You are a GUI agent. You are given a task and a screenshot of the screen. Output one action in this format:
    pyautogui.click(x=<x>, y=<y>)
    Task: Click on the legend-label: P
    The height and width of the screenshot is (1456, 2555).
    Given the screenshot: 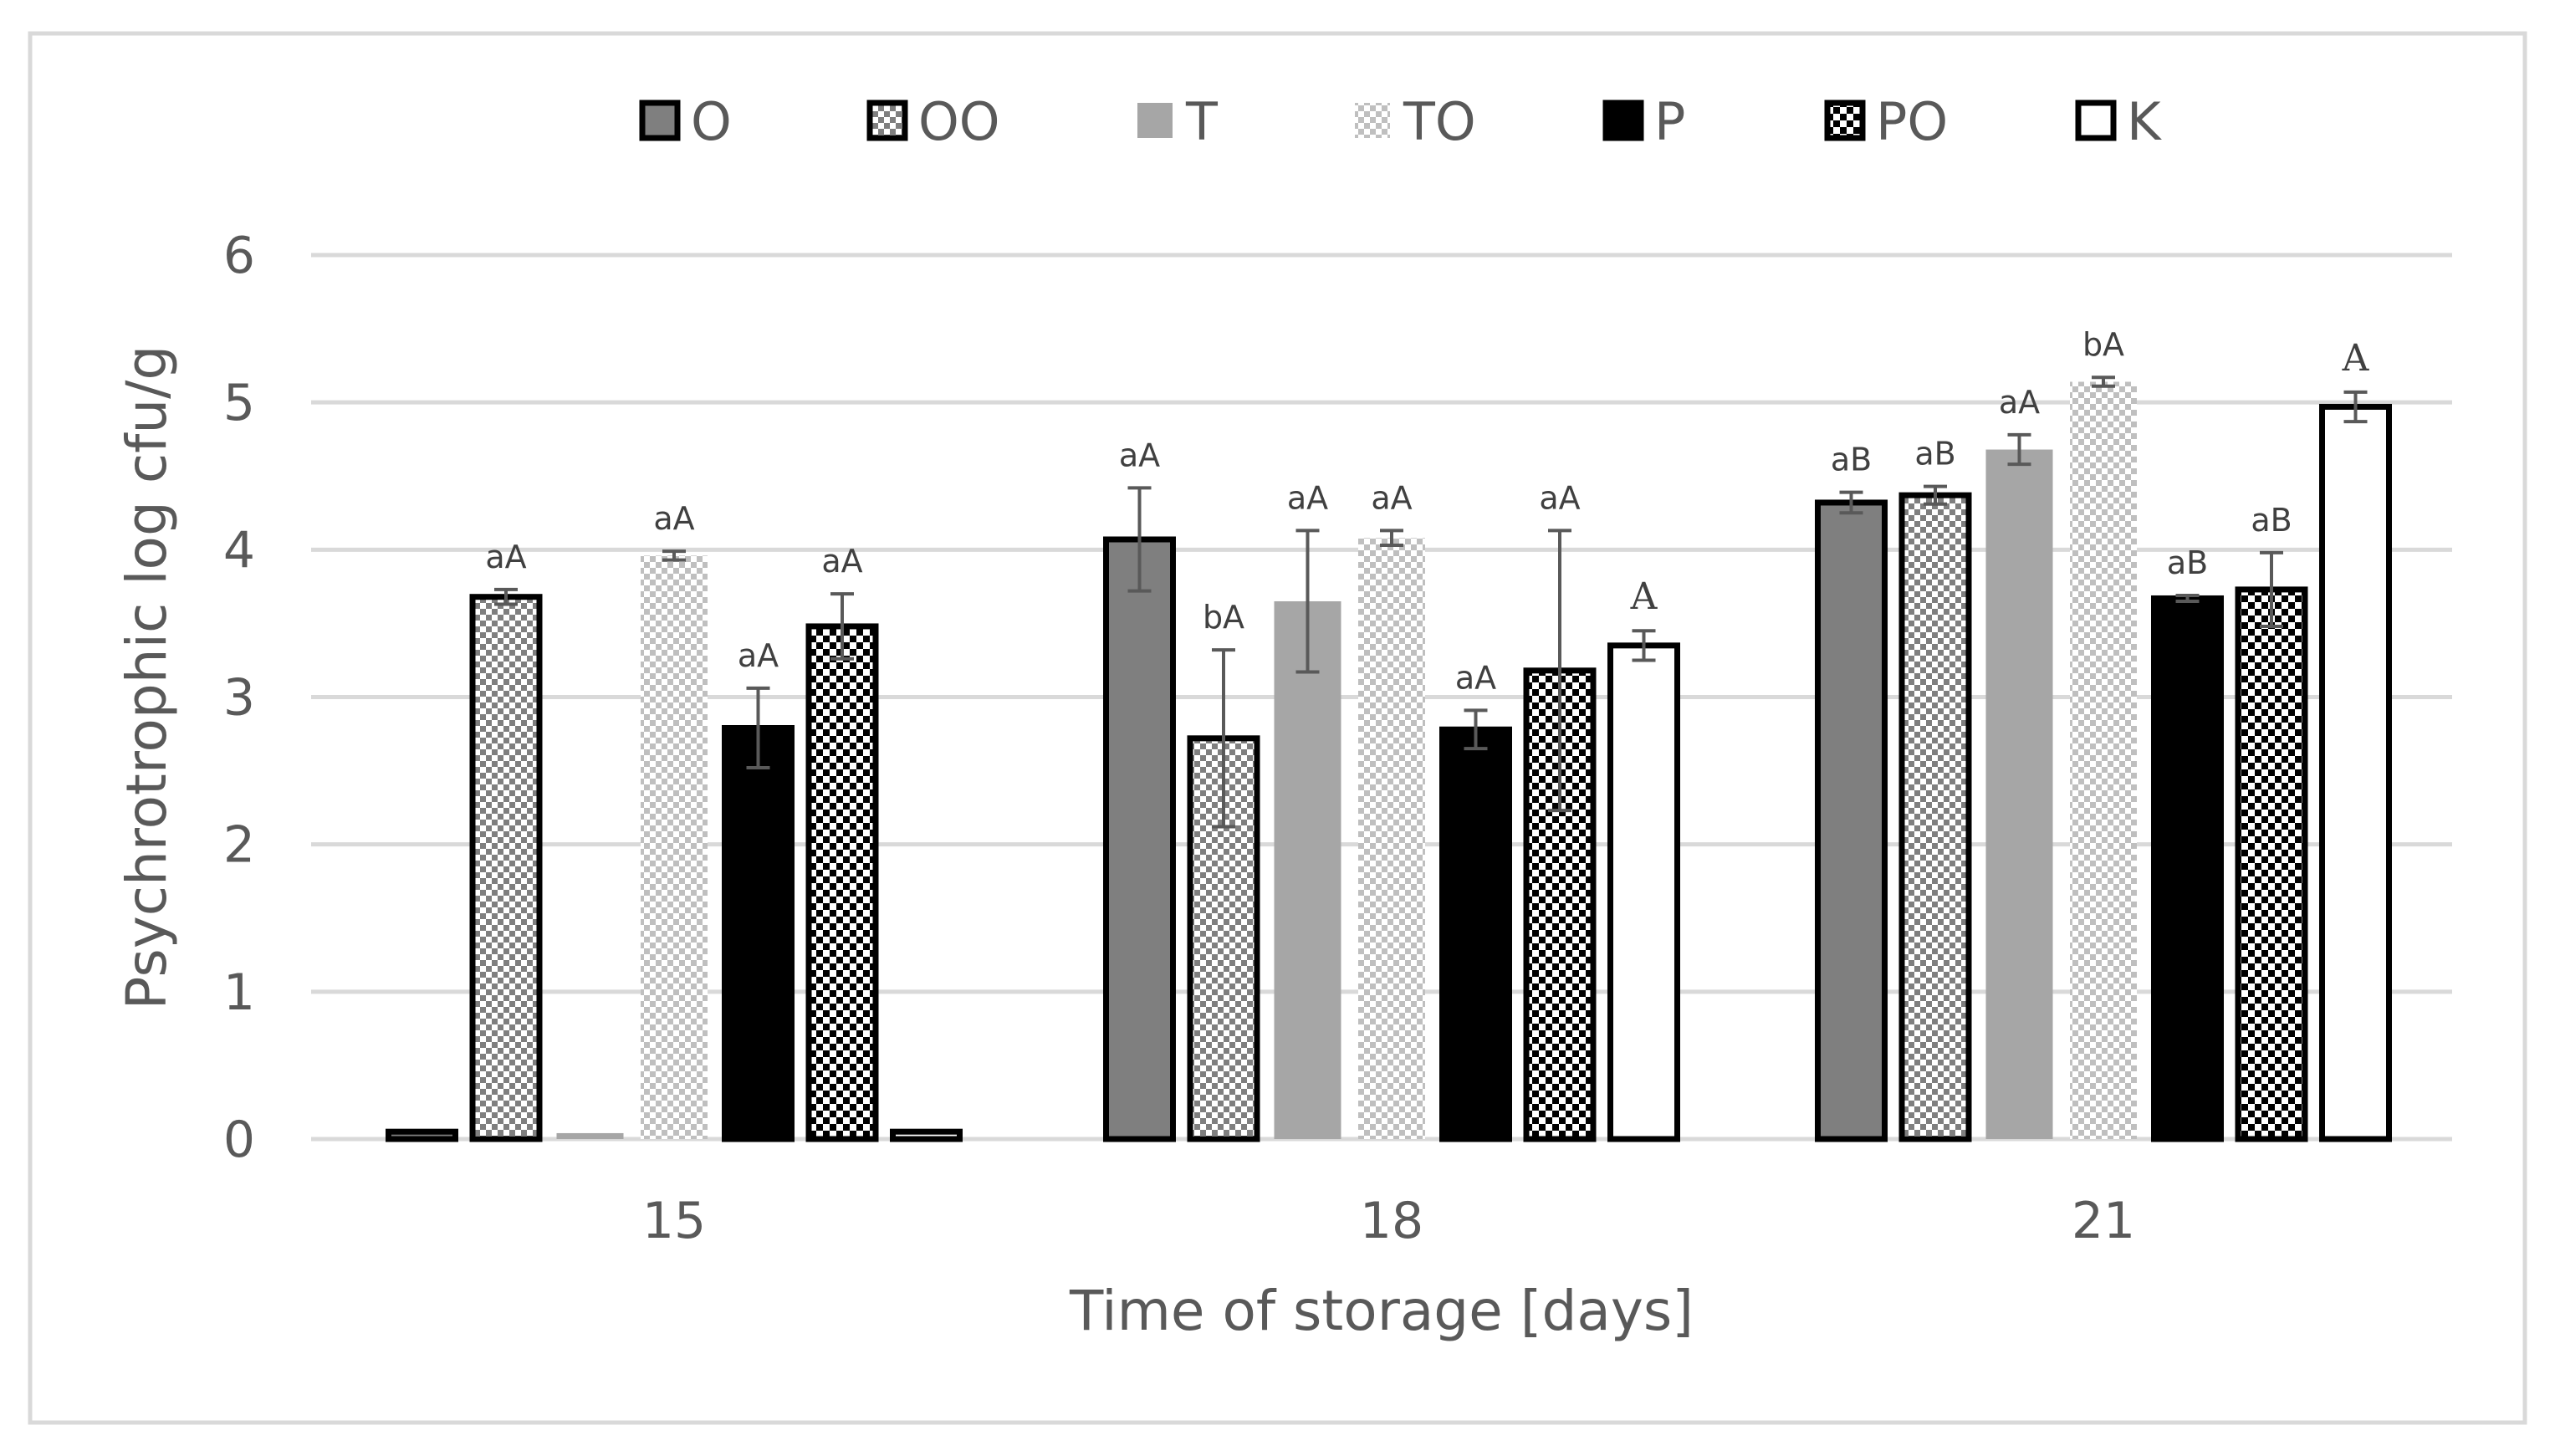 What is the action you would take?
    pyautogui.click(x=1669, y=121)
    